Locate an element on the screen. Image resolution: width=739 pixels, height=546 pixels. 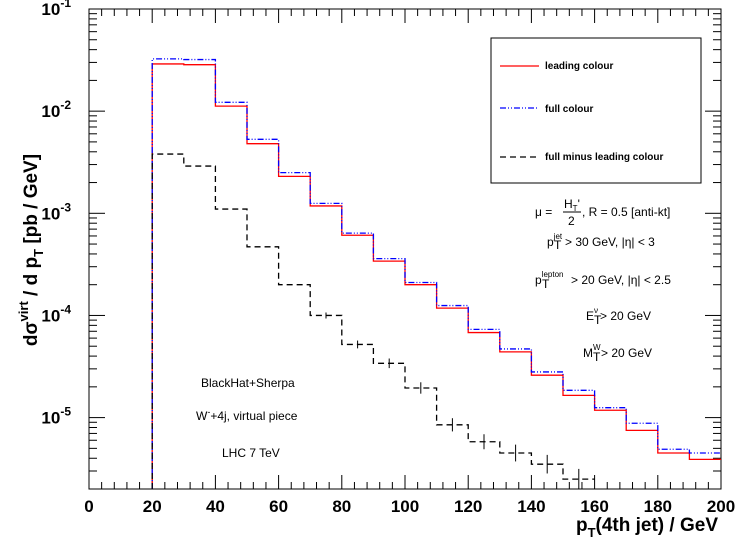
svg-text: > 30 GeV, |η| < 3 is located at coordinates (610, 242).